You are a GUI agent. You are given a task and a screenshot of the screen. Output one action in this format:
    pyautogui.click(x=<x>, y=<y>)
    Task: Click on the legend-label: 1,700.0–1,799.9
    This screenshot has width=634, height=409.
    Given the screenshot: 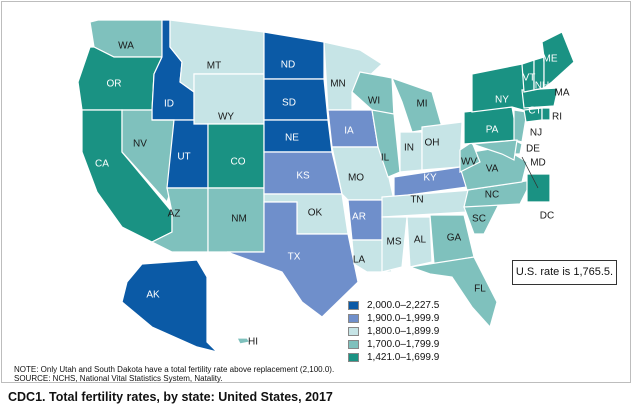 What is the action you would take?
    pyautogui.click(x=403, y=344)
    